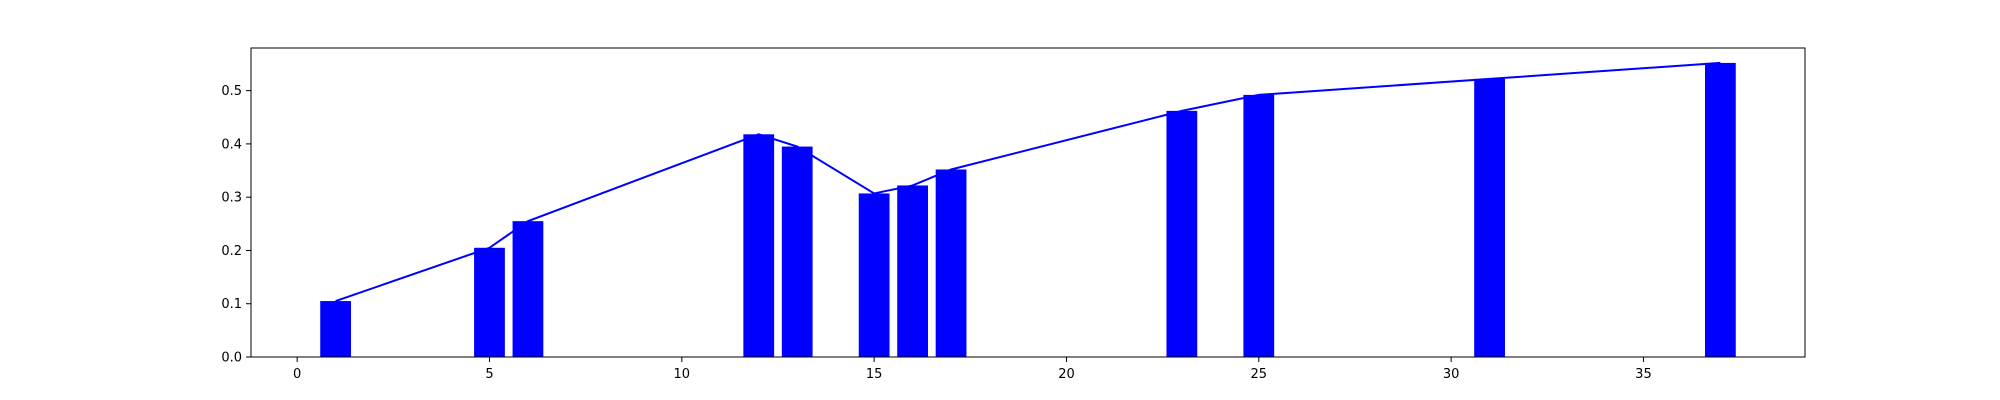 This screenshot has width=2000, height=400. I want to click on x-tick-label: 10, so click(682, 374).